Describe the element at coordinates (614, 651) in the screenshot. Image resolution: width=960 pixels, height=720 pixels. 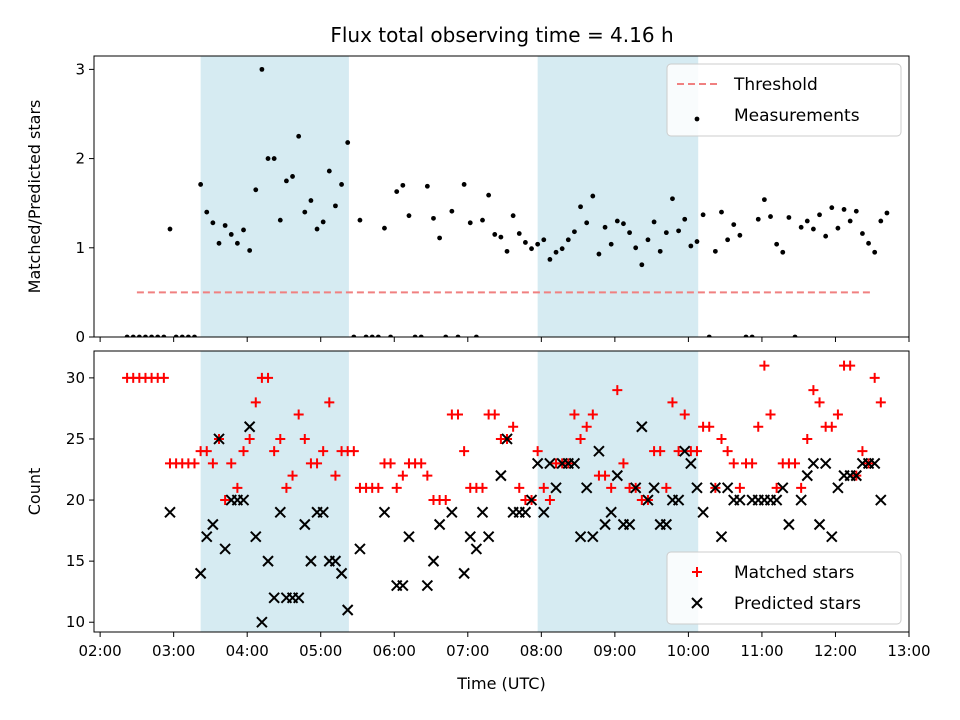
I see `x-tick-label: 09:00` at that location.